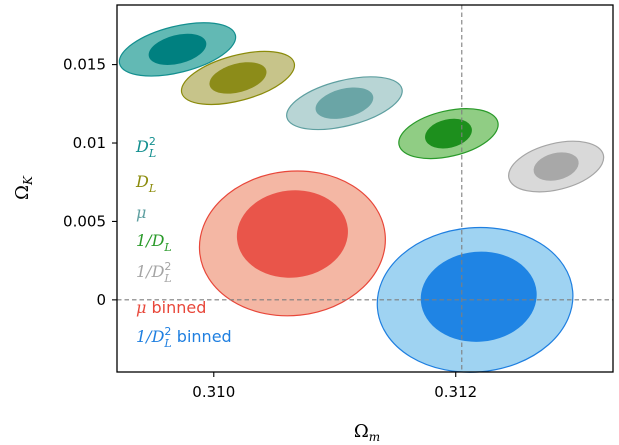  What do you see at coordinates (23, 187) in the screenshot?
I see `y-axis-label: ΩK` at bounding box center [23, 187].